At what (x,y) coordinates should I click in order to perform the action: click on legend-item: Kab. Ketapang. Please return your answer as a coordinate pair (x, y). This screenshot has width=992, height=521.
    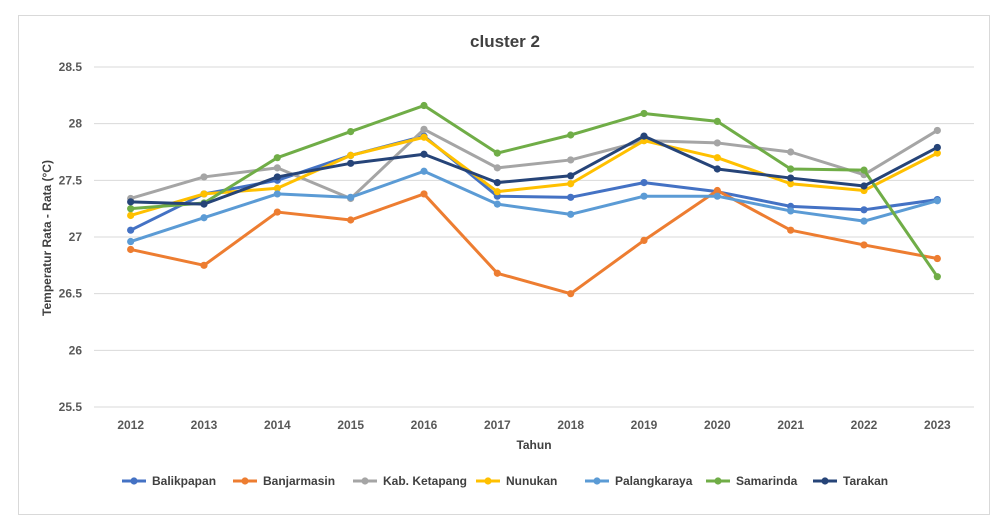
    Looking at the image, I should click on (410, 481).